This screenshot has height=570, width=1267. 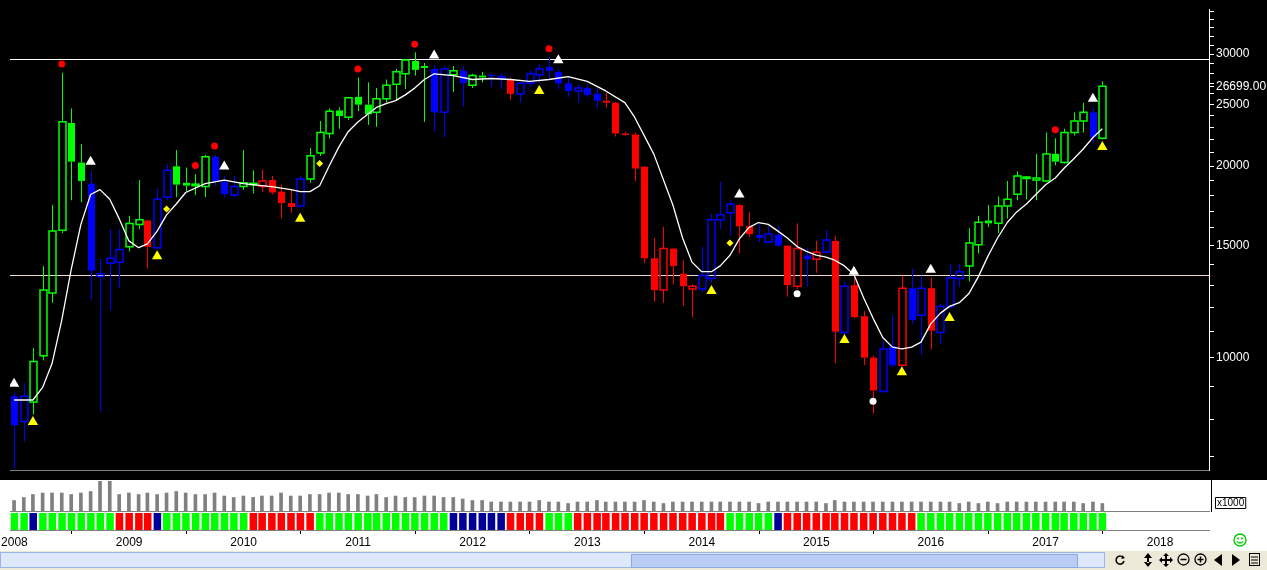 What do you see at coordinates (1046, 541) in the screenshot?
I see `x-tick-label: 2017` at bounding box center [1046, 541].